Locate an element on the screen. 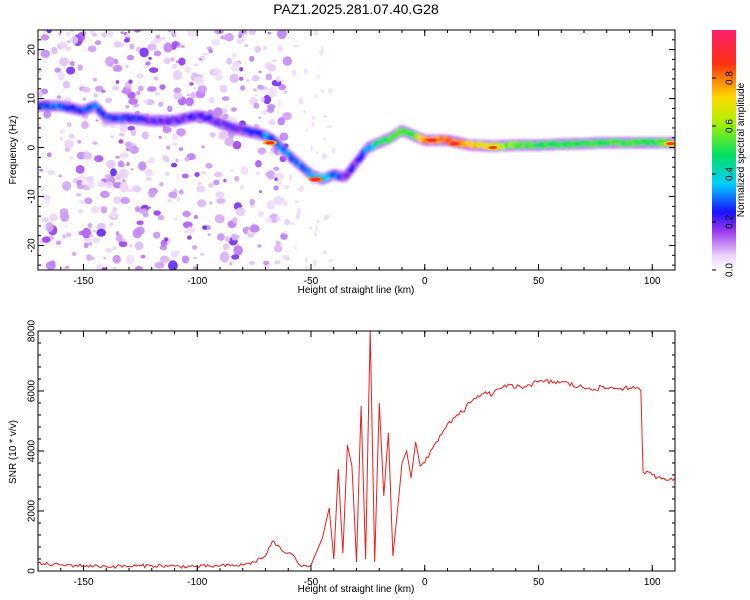 Image resolution: width=750 pixels, height=600 pixels. colorbar-ticks: 0.0 0.2 0.4 0.6 0.8 is located at coordinates (724, 174).